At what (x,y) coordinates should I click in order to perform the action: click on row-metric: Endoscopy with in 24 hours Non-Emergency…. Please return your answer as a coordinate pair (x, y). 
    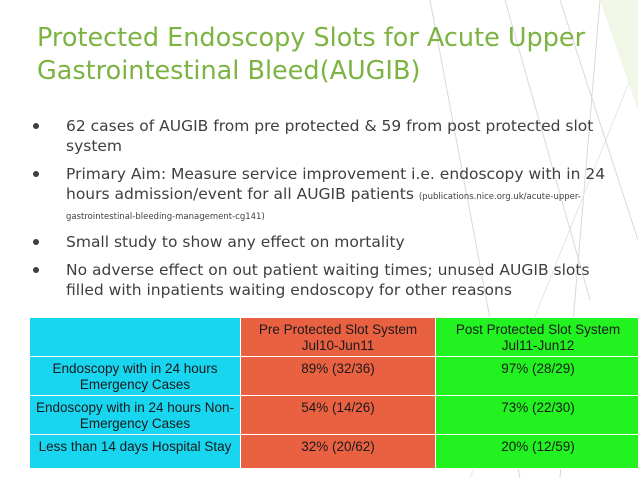
    Looking at the image, I should click on (135, 415).